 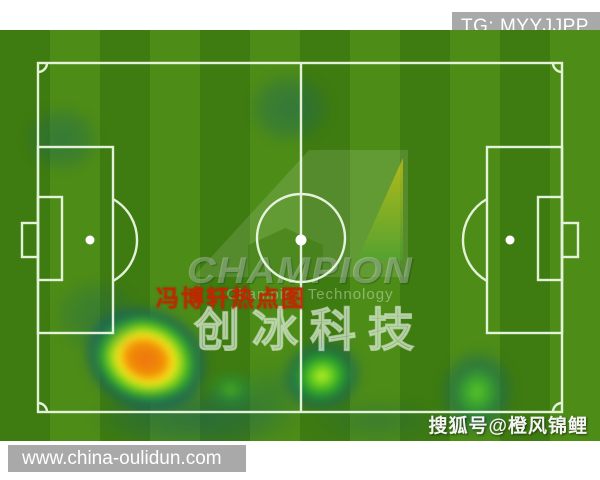 I want to click on sohu-credit-watermark: 搜狐号@橙风锦鲤, so click(x=508, y=426).